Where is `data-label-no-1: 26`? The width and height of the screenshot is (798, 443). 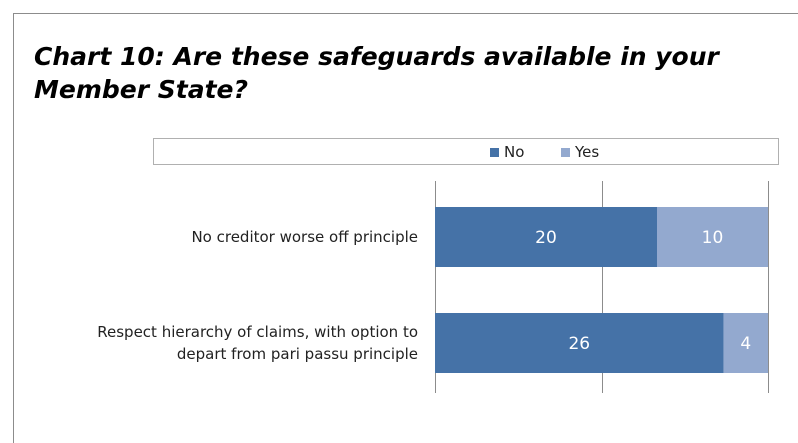 data-label-no-1: 26 is located at coordinates (579, 344).